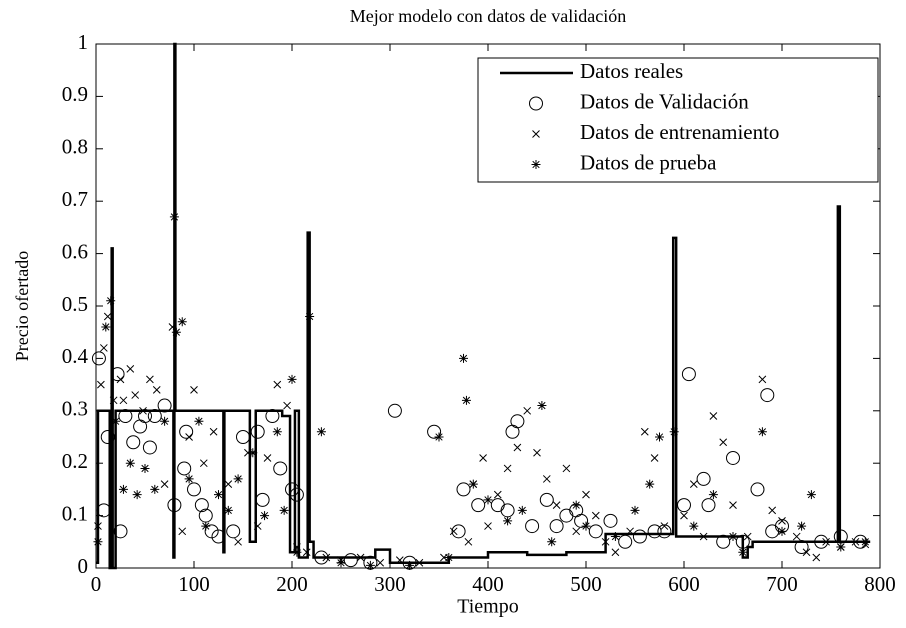 This screenshot has height=628, width=906. I want to click on x-tick-label: 200, so click(292, 584).